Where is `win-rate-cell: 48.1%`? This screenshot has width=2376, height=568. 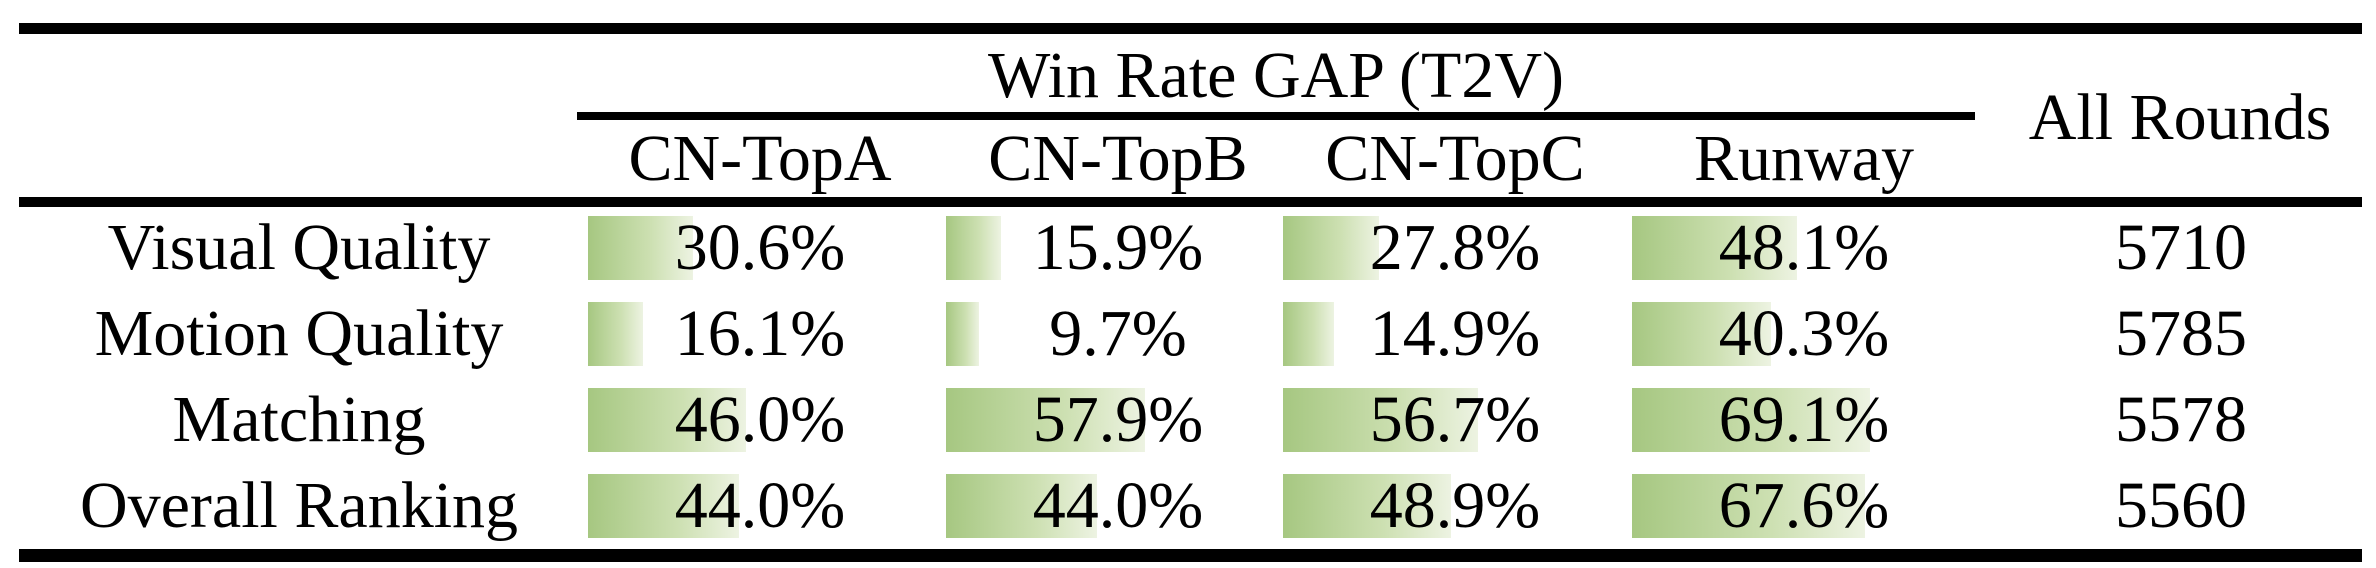 win-rate-cell: 48.1% is located at coordinates (1804, 248).